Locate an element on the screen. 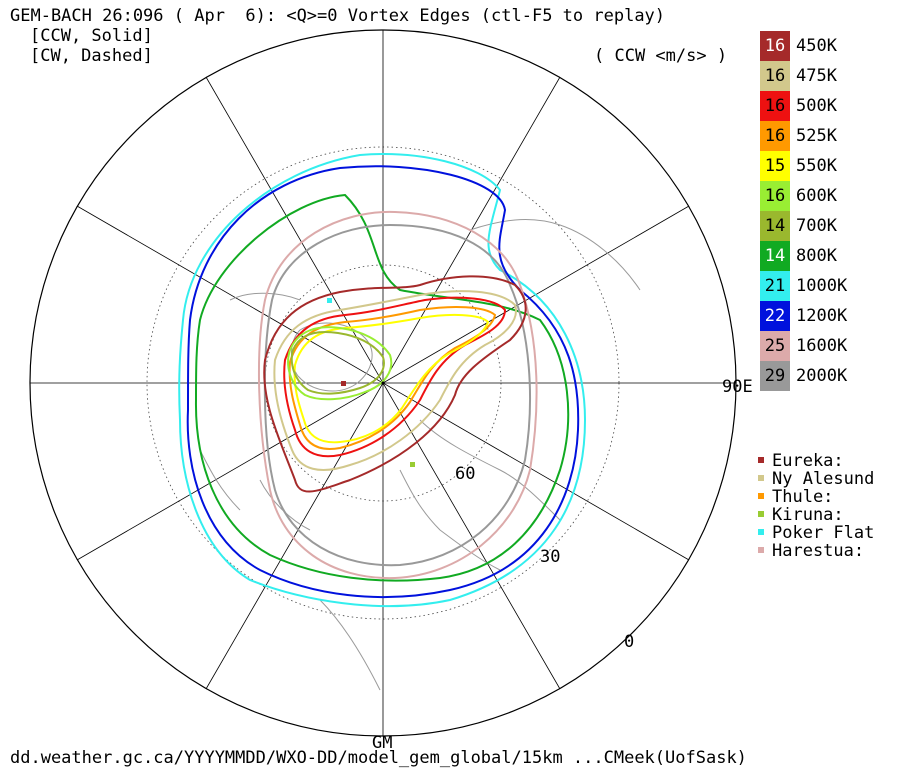  contour-2000k is located at coordinates (397, 395).